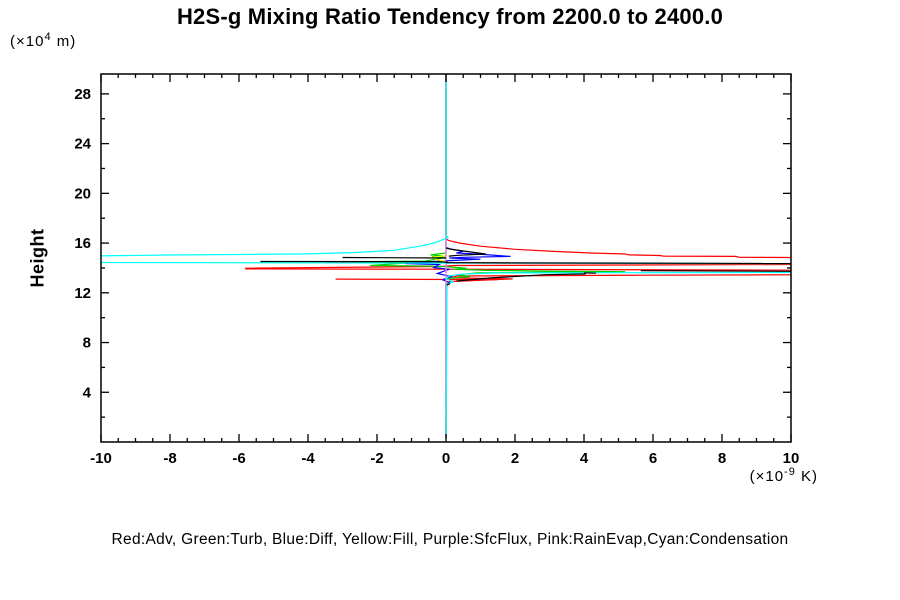  I want to click on x-tick-label: -2, so click(376, 458).